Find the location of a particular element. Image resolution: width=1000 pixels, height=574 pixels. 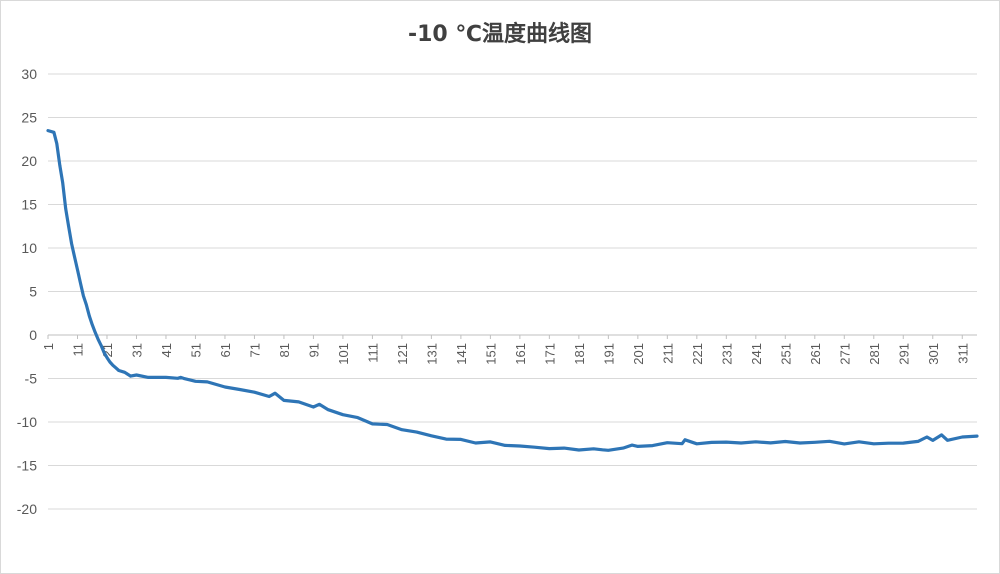

y-tick-label: 10 is located at coordinates (29, 248).